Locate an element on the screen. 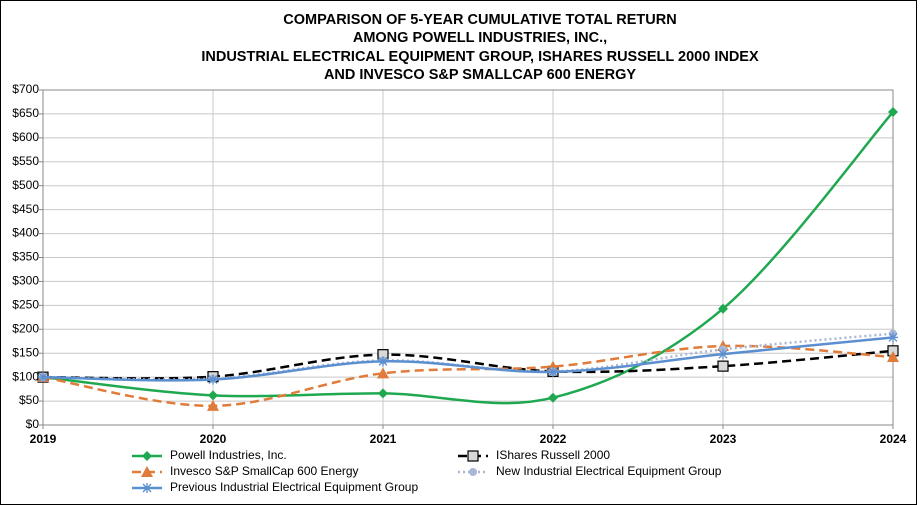 This screenshot has height=505, width=922. x-tick-label: 2023 is located at coordinates (723, 439).